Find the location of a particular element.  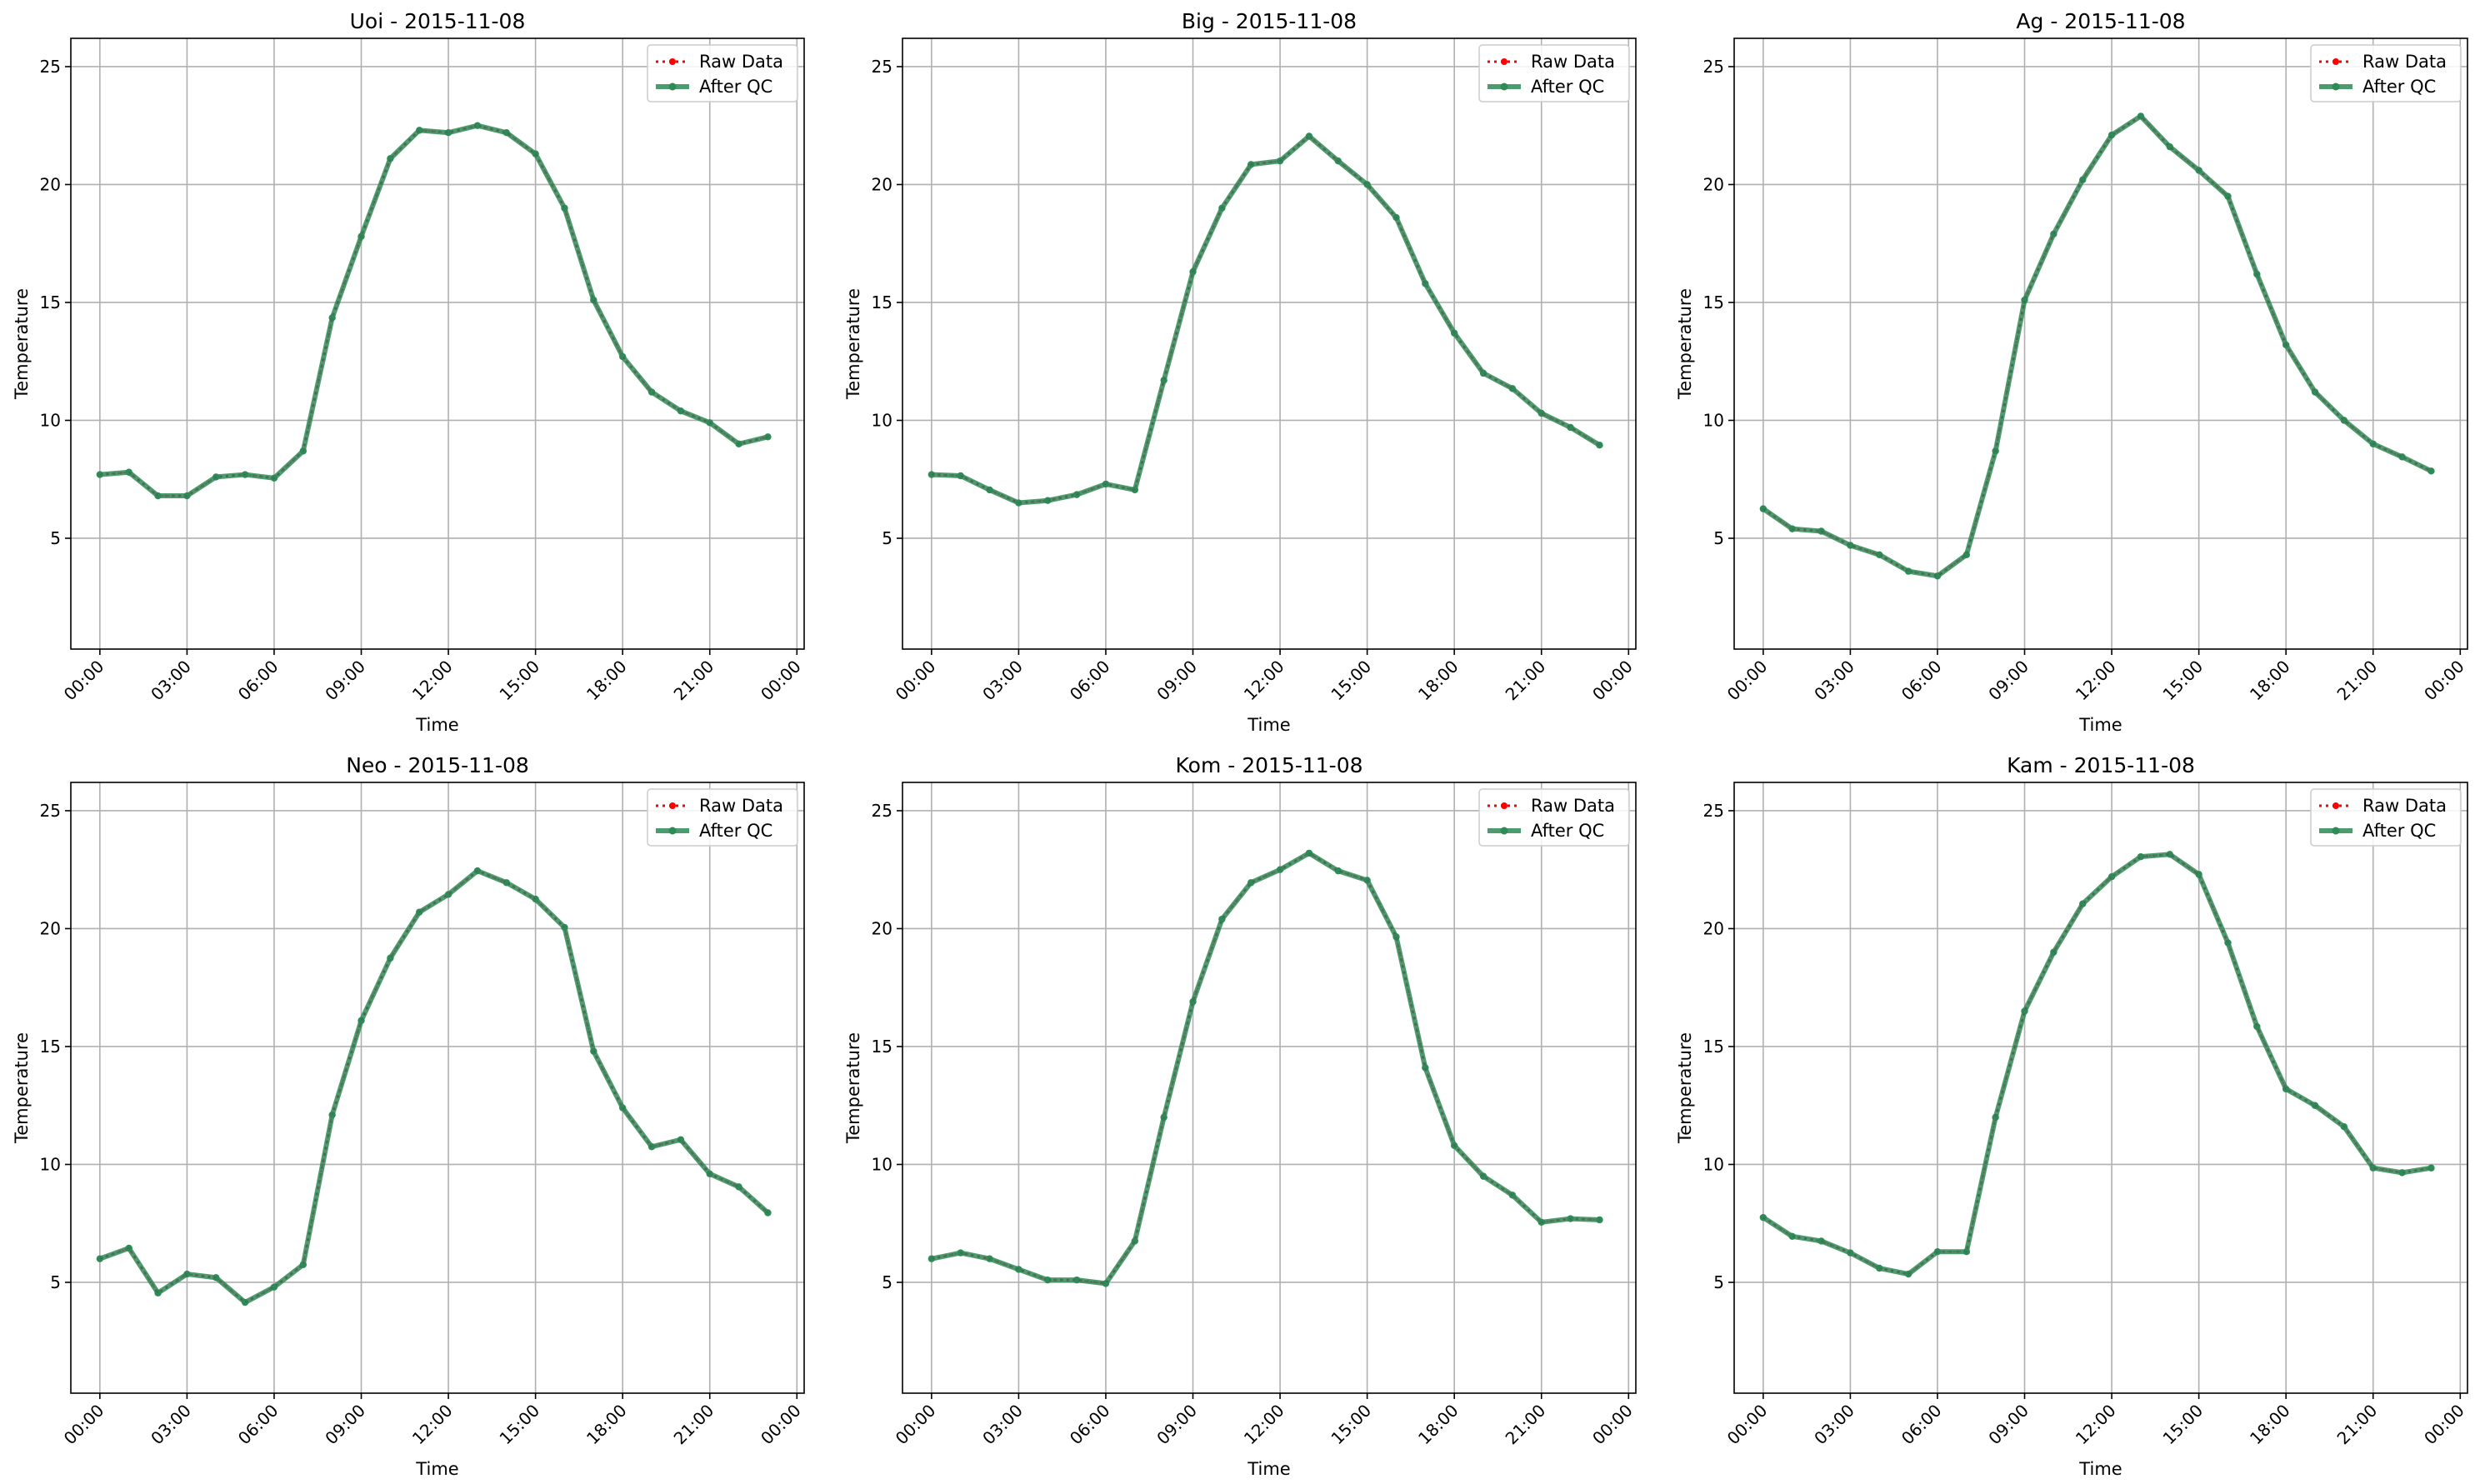

y-tick-label: 15 is located at coordinates (50, 1047).